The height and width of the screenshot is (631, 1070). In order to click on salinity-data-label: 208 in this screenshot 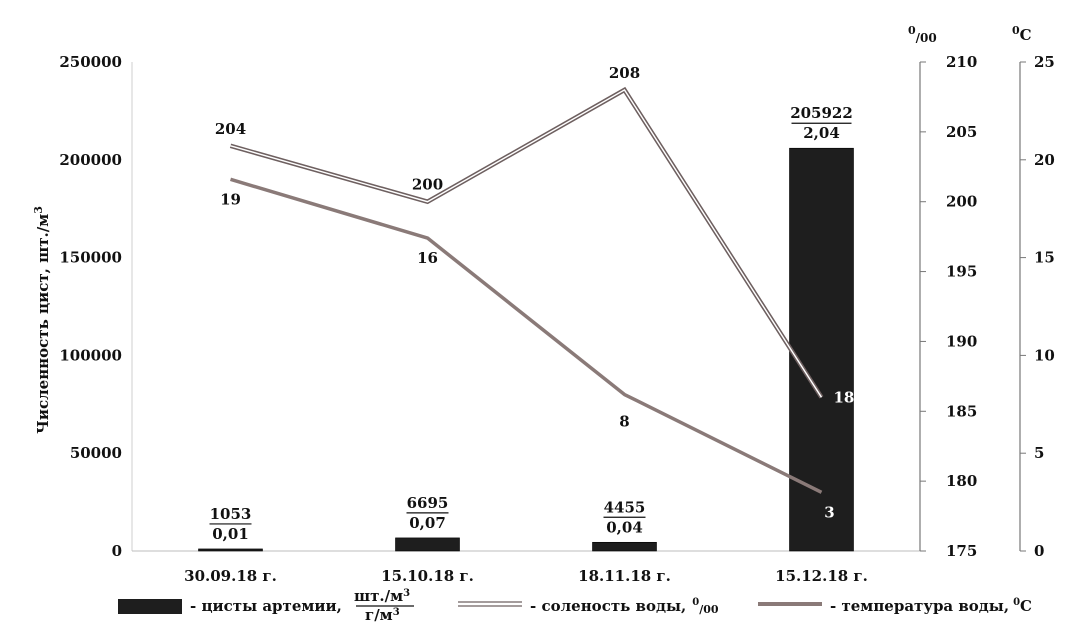, I will do `click(624, 73)`.